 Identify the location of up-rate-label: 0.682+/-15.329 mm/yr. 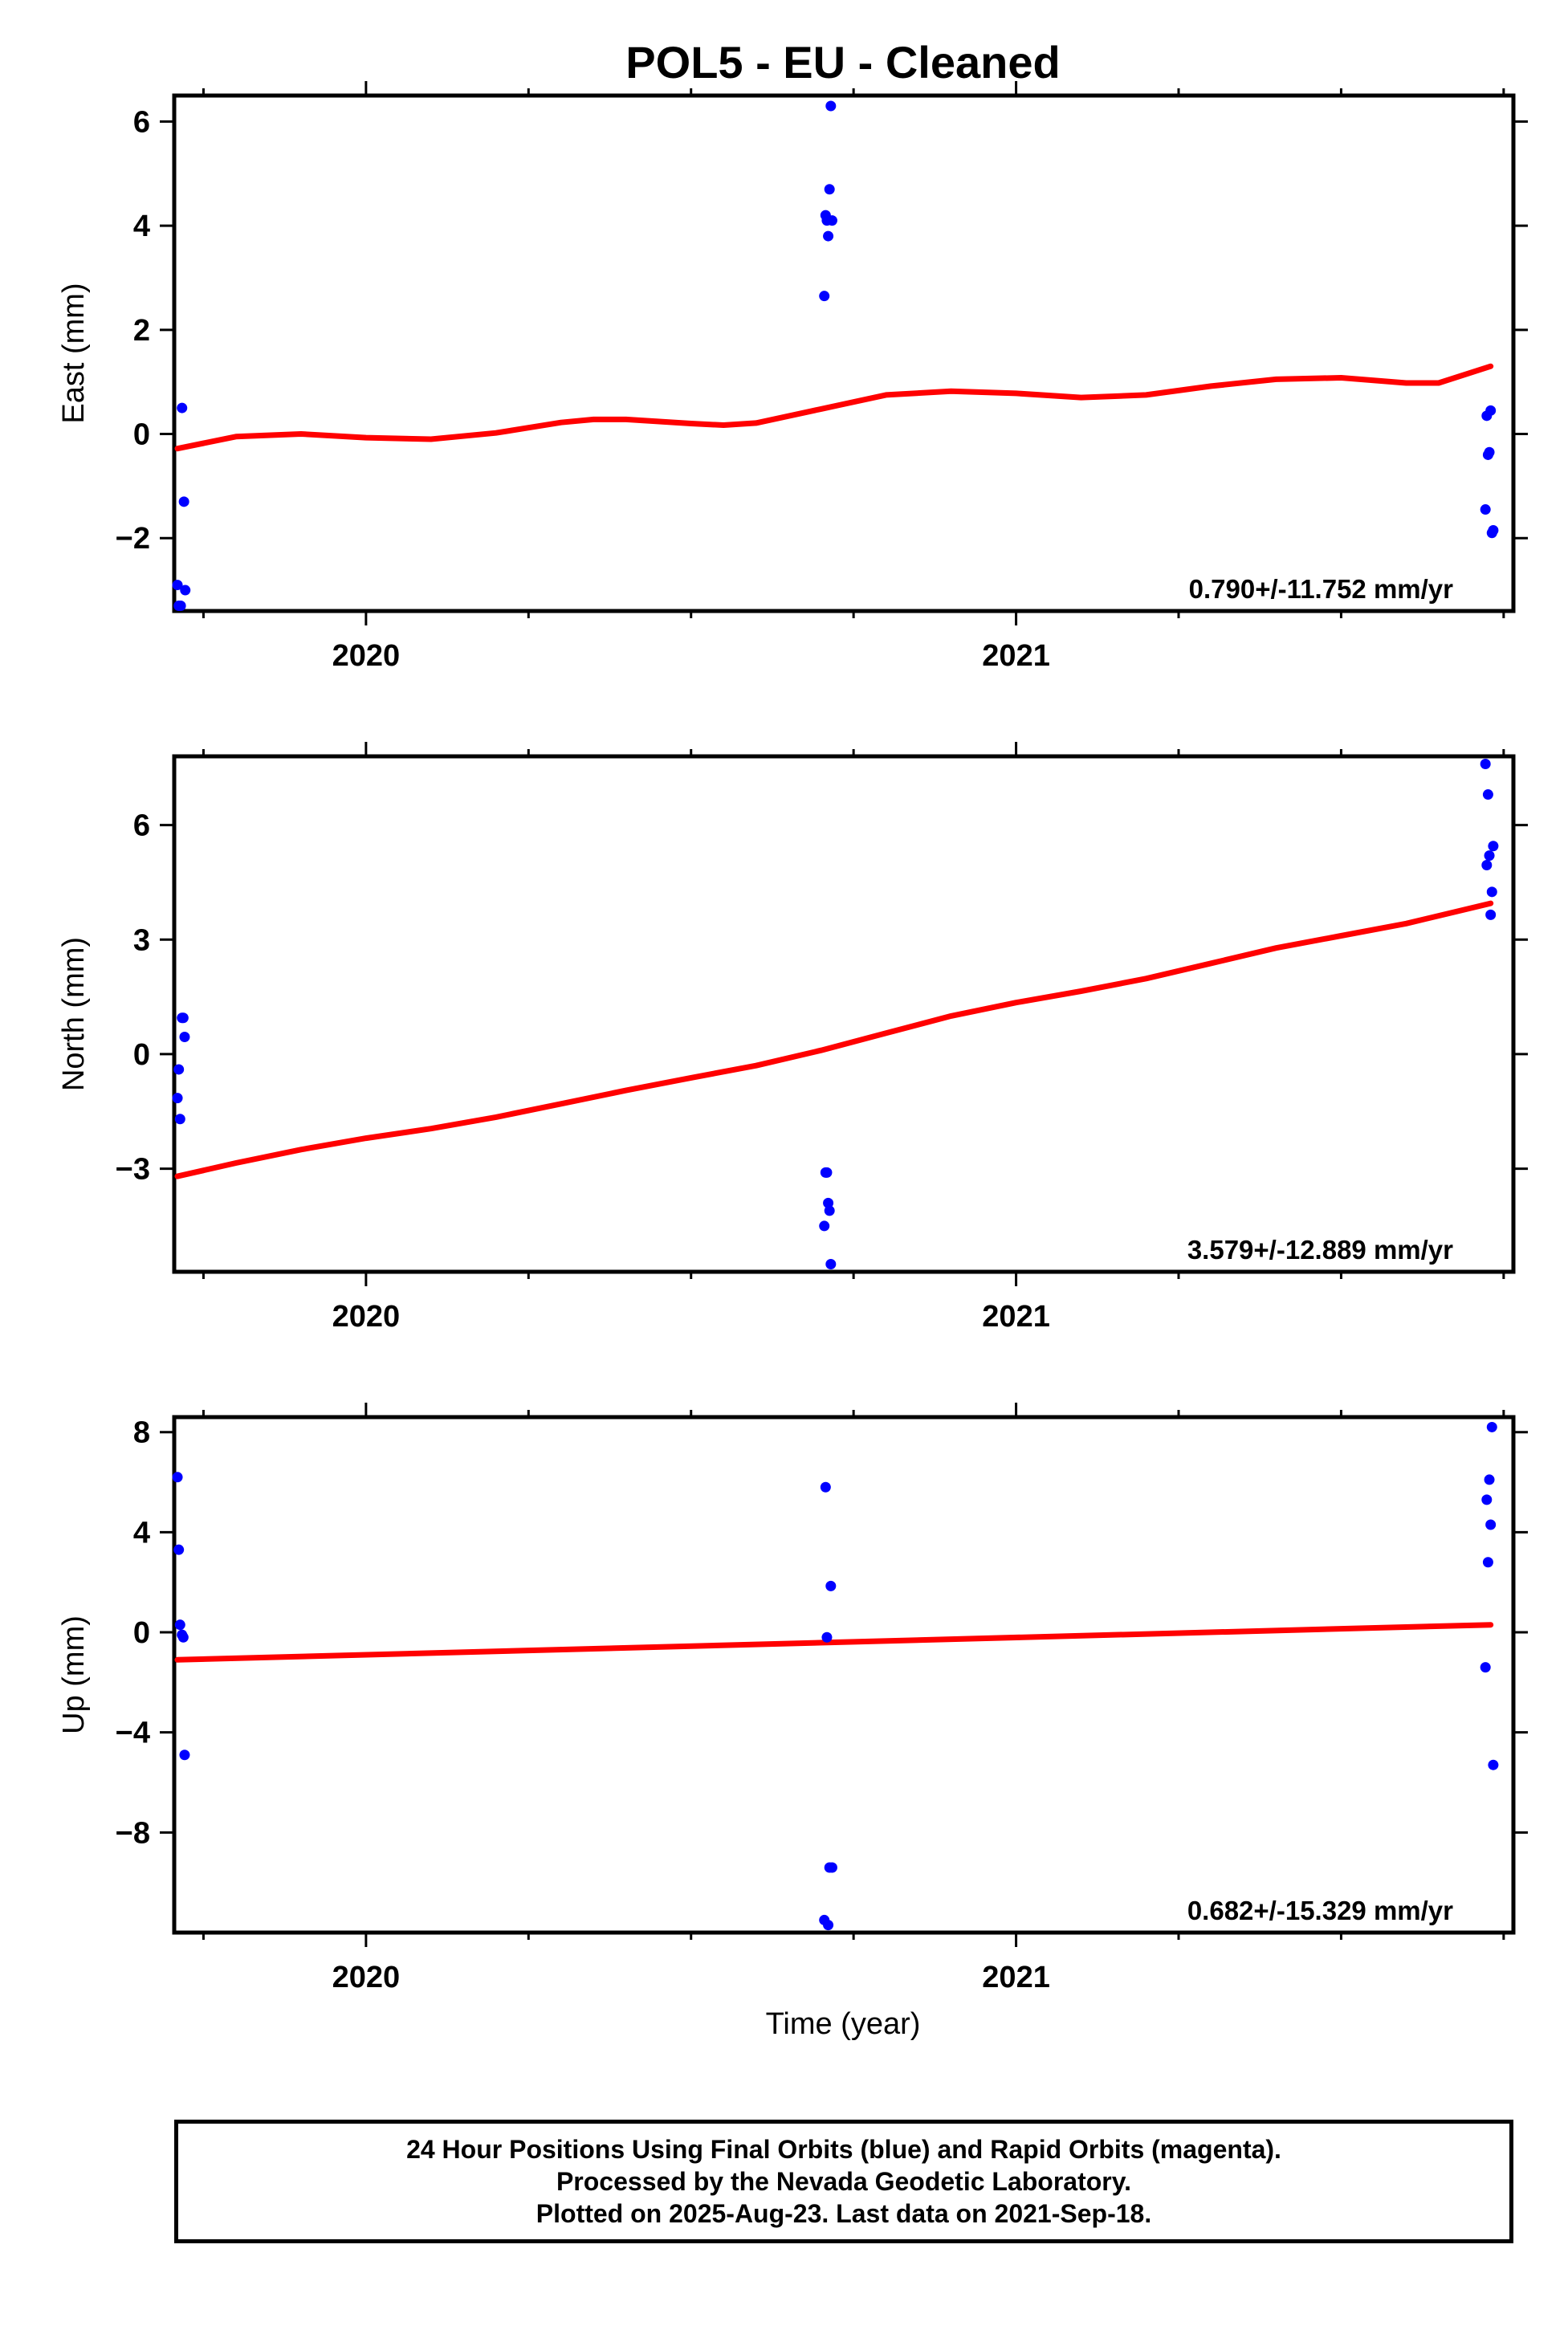
(1320, 1910).